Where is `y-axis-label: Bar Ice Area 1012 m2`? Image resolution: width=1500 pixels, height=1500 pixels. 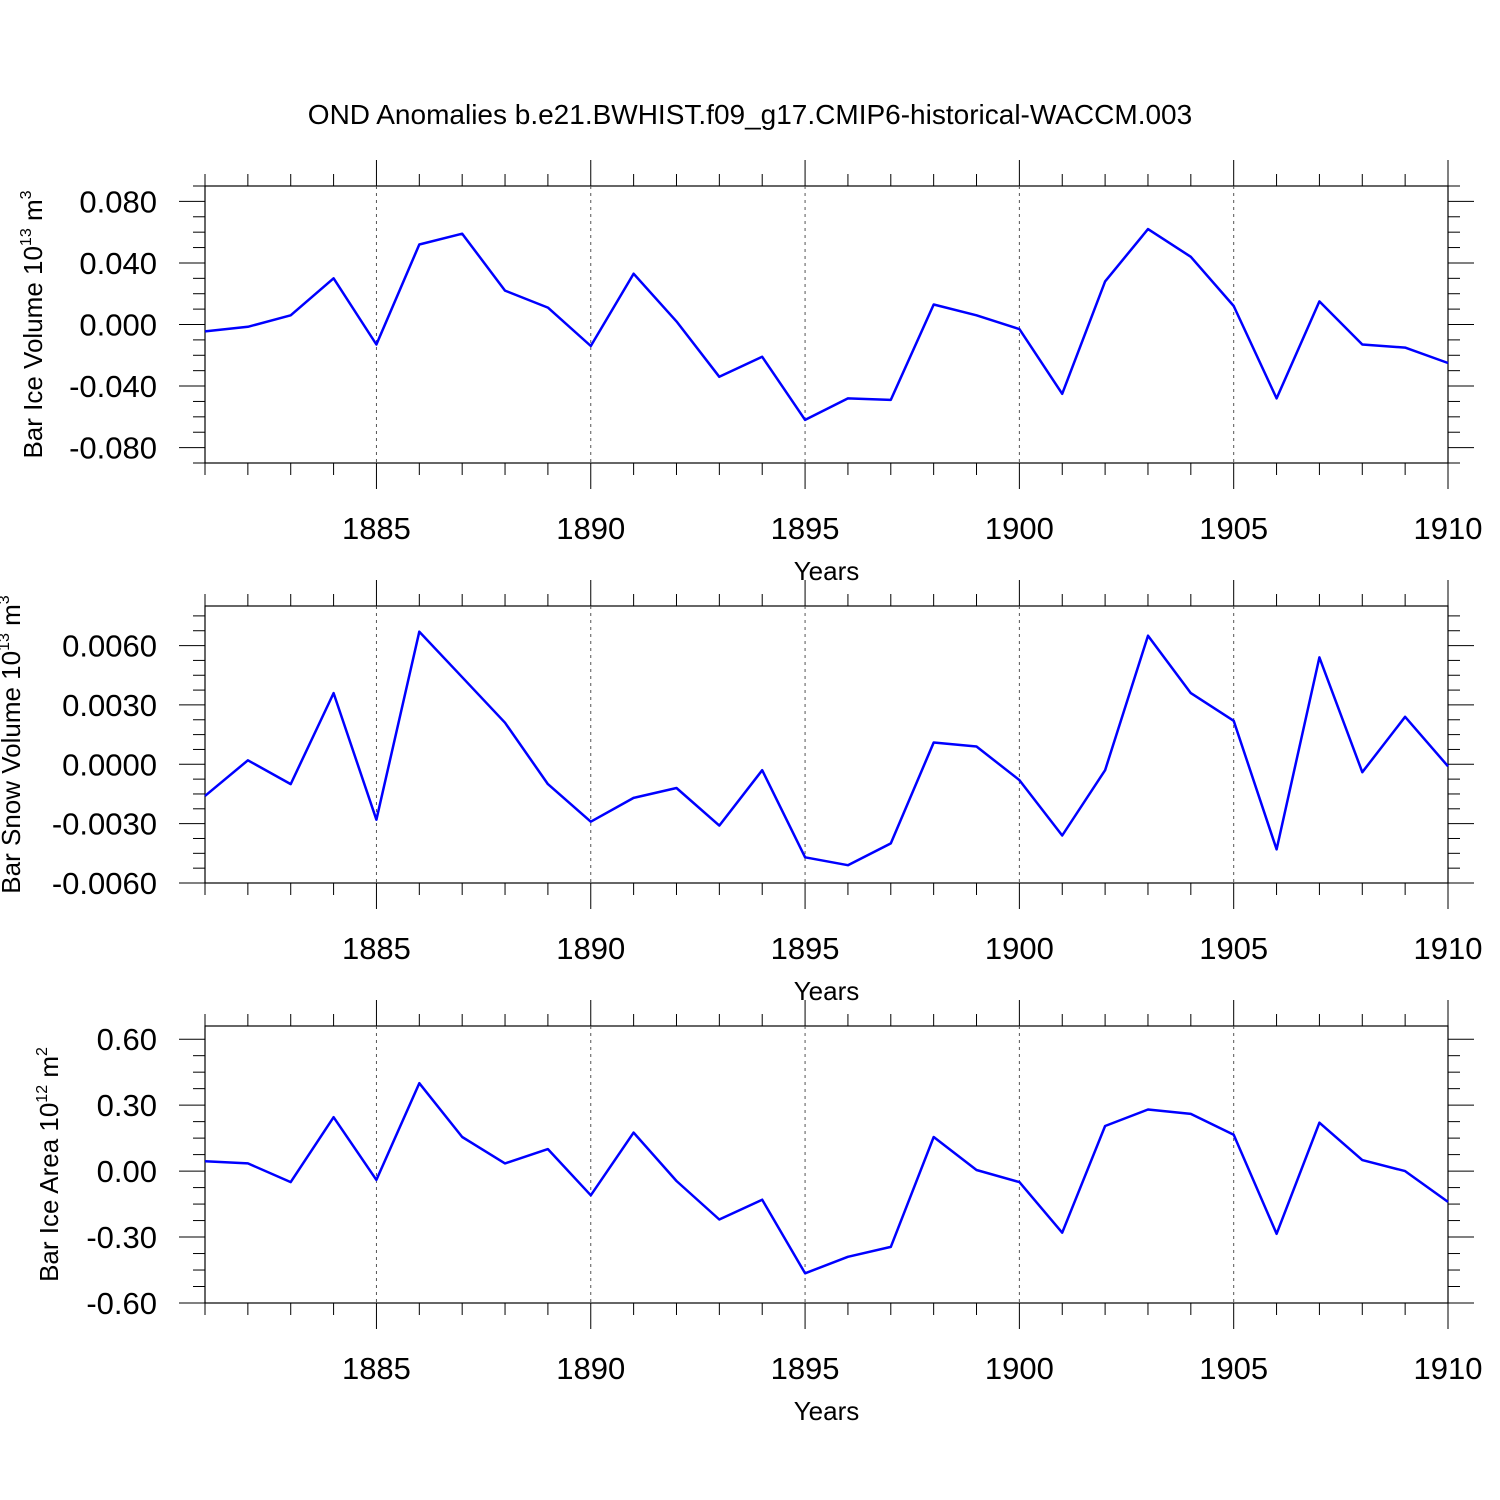
y-axis-label: Bar Ice Area 1012 m2 is located at coordinates (49, 1164).